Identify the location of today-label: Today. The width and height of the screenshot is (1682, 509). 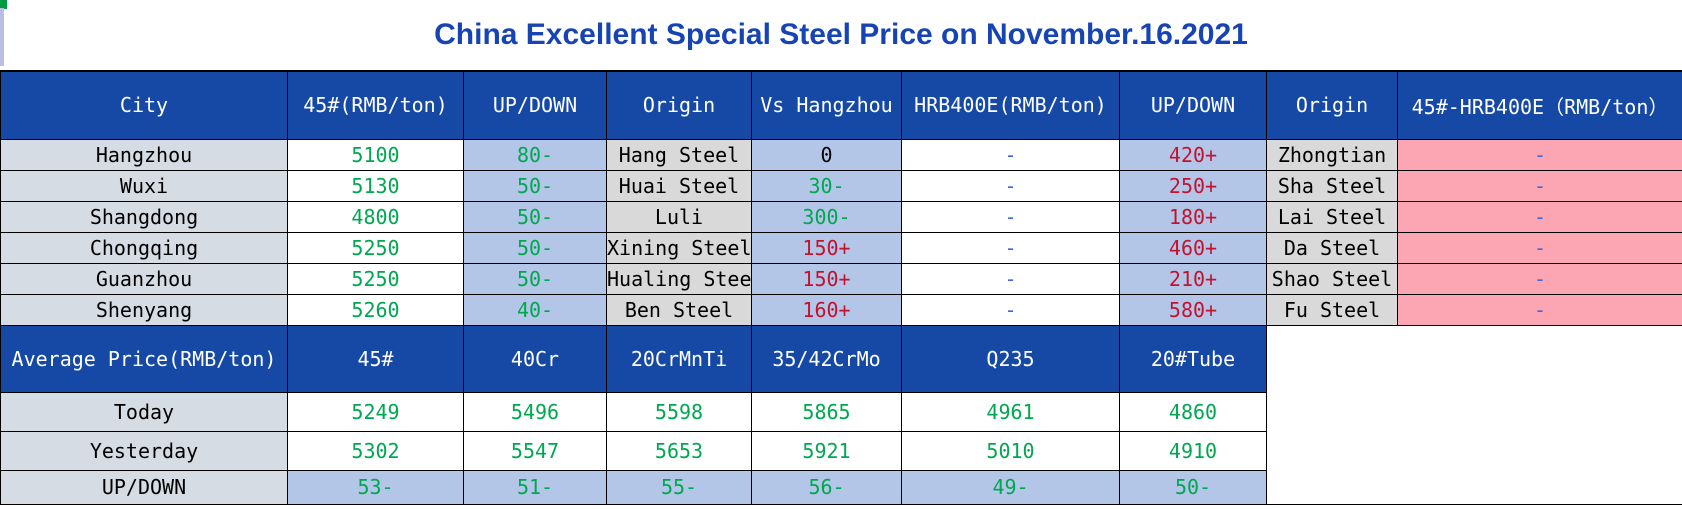
(144, 411).